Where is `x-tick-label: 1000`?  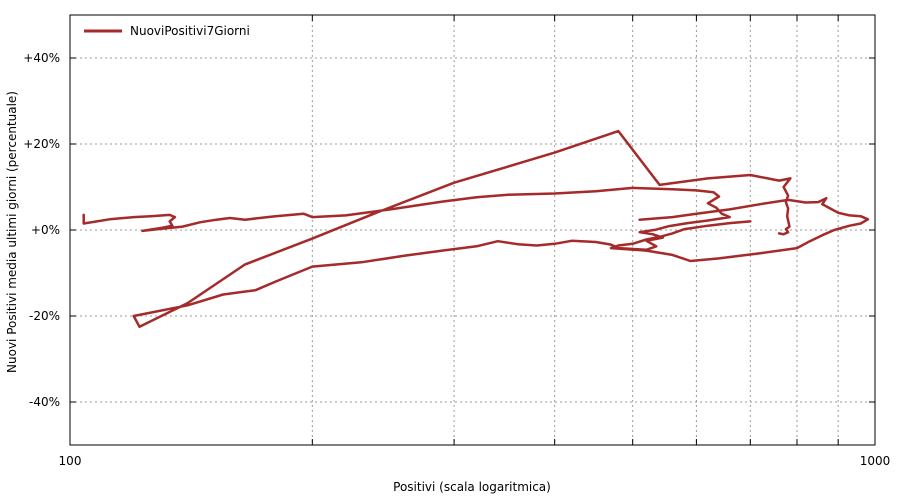
x-tick-label: 1000 is located at coordinates (875, 461).